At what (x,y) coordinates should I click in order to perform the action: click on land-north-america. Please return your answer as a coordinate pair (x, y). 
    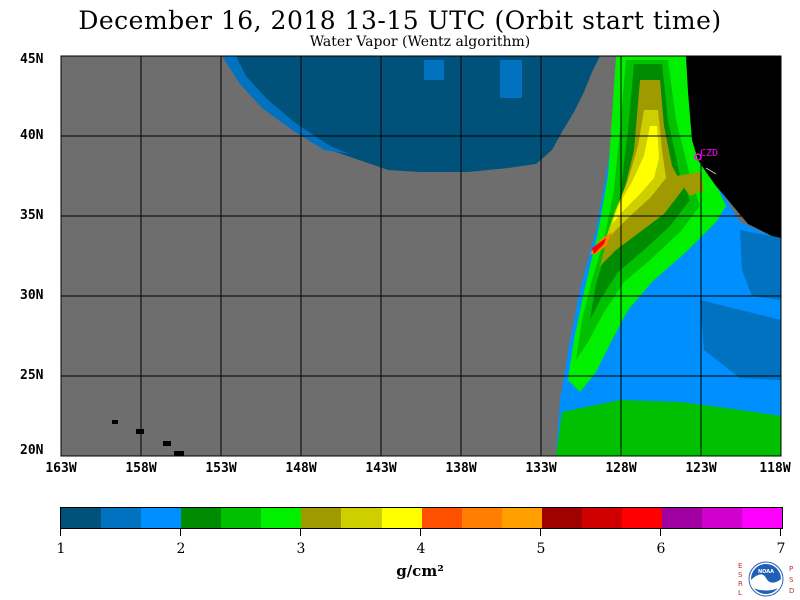
    Looking at the image, I should click on (733, 147).